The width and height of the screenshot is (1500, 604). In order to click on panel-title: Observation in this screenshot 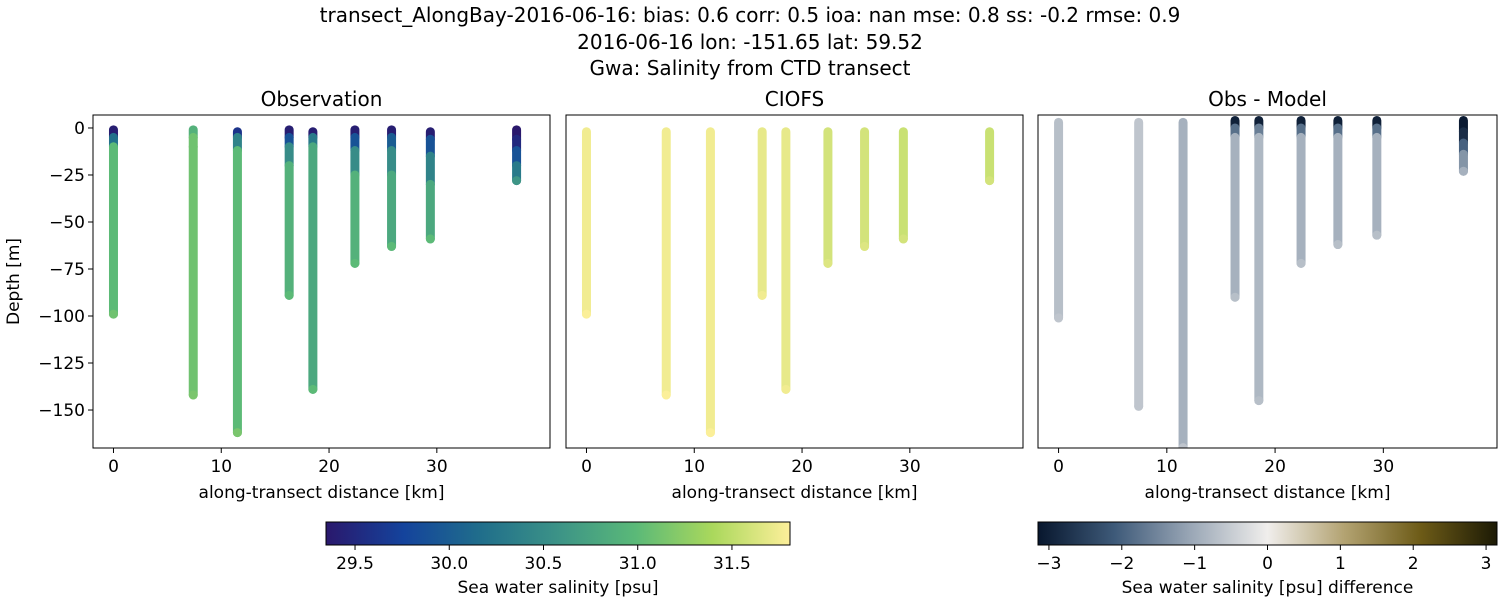, I will do `click(322, 99)`.